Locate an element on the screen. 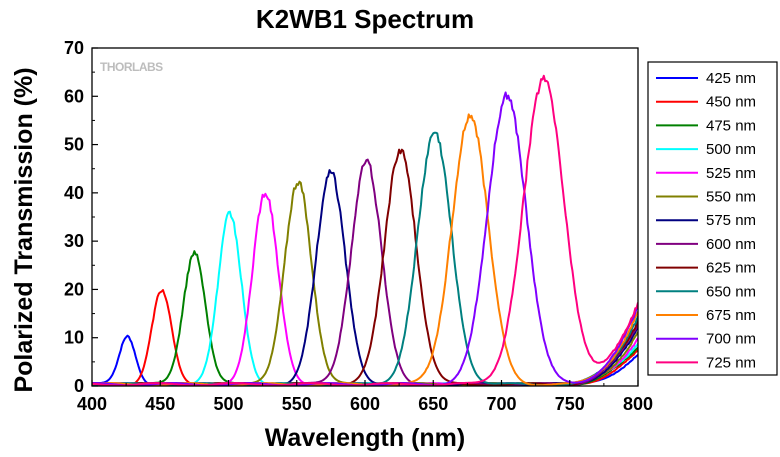  legend-label: 450 nm is located at coordinates (731, 102).